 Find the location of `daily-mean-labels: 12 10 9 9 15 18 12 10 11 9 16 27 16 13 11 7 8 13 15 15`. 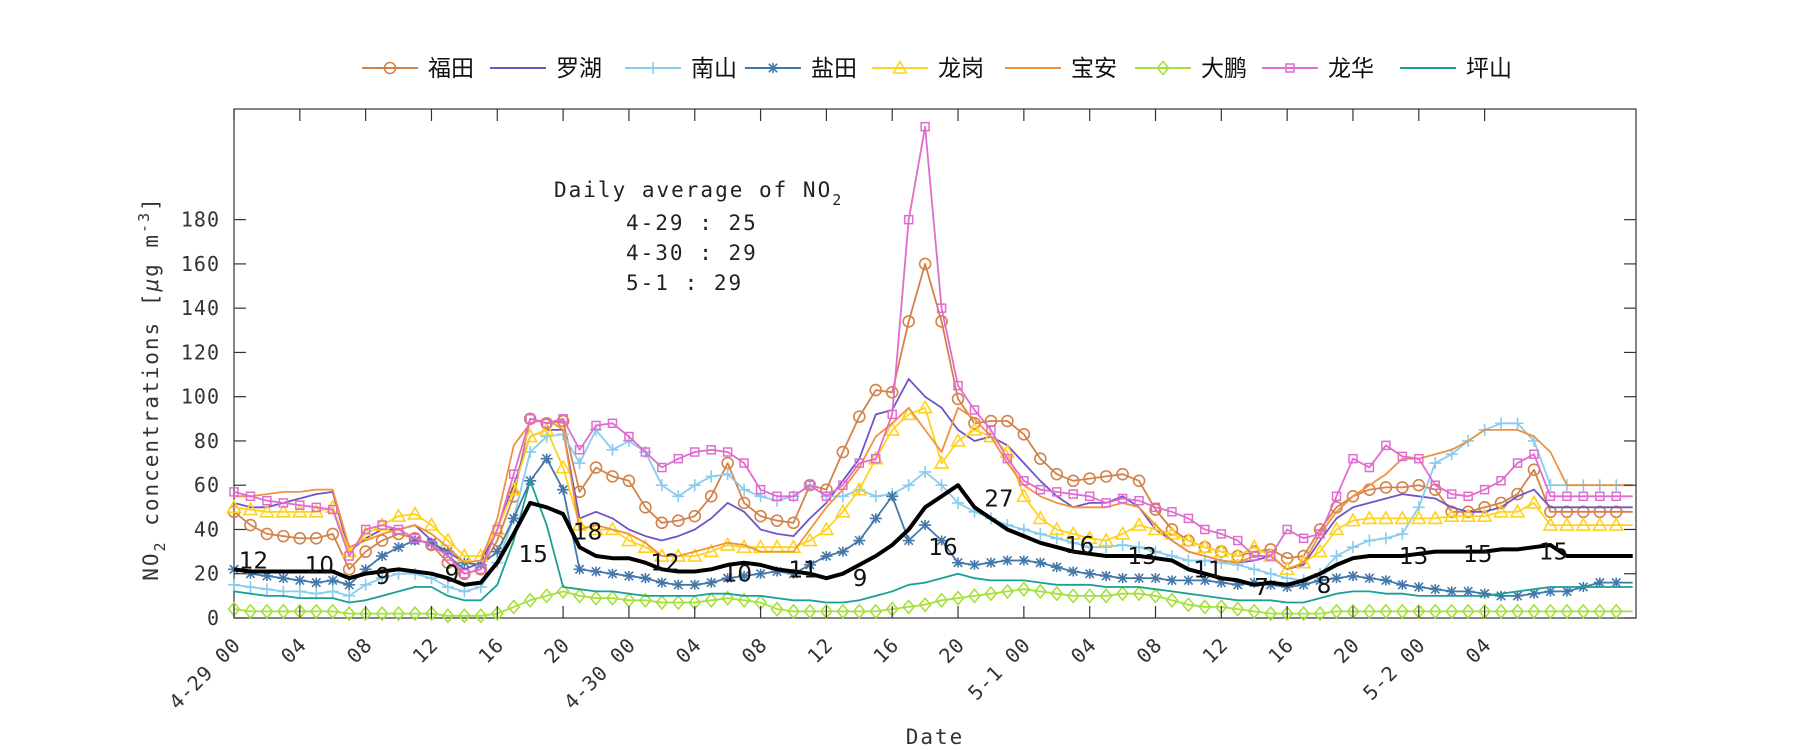

daily-mean-labels: 12 10 9 9 15 18 12 10 11 9 16 27 16 13 11 7 8 13 15 15 is located at coordinates (903, 543).